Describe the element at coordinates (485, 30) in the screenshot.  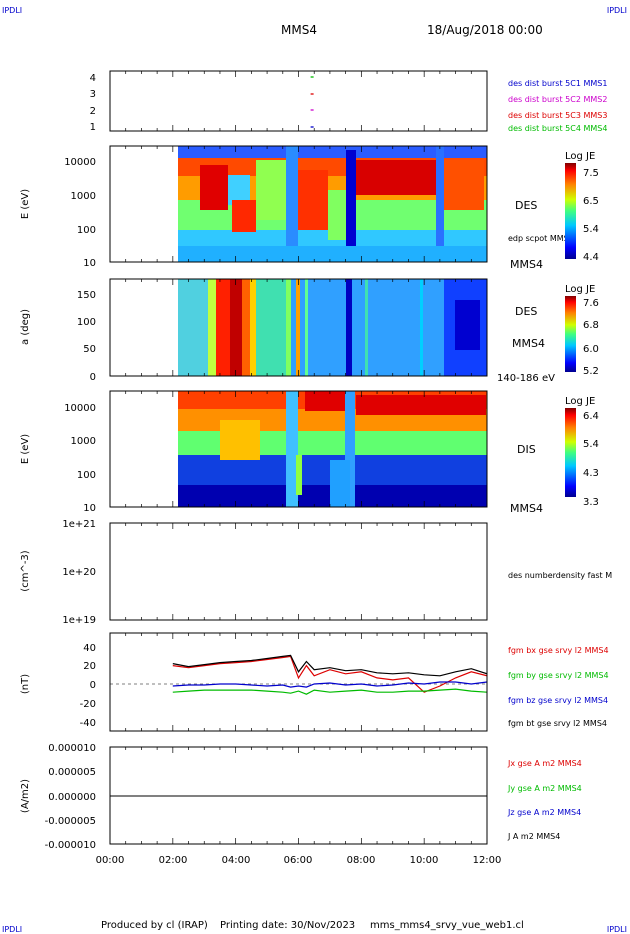
I see `datetime-title: 18/Aug/2018 00:00` at that location.